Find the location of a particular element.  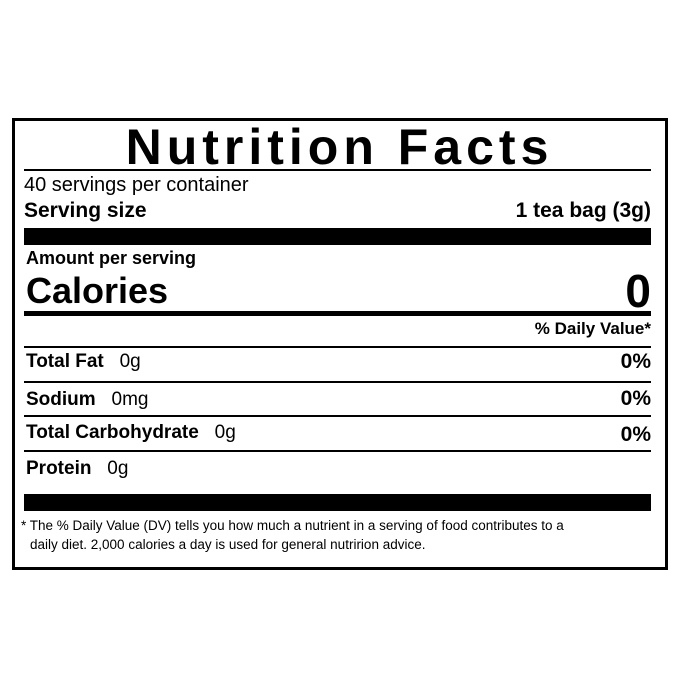

nutrient-name: Total Carbohydrate is located at coordinates (112, 432).